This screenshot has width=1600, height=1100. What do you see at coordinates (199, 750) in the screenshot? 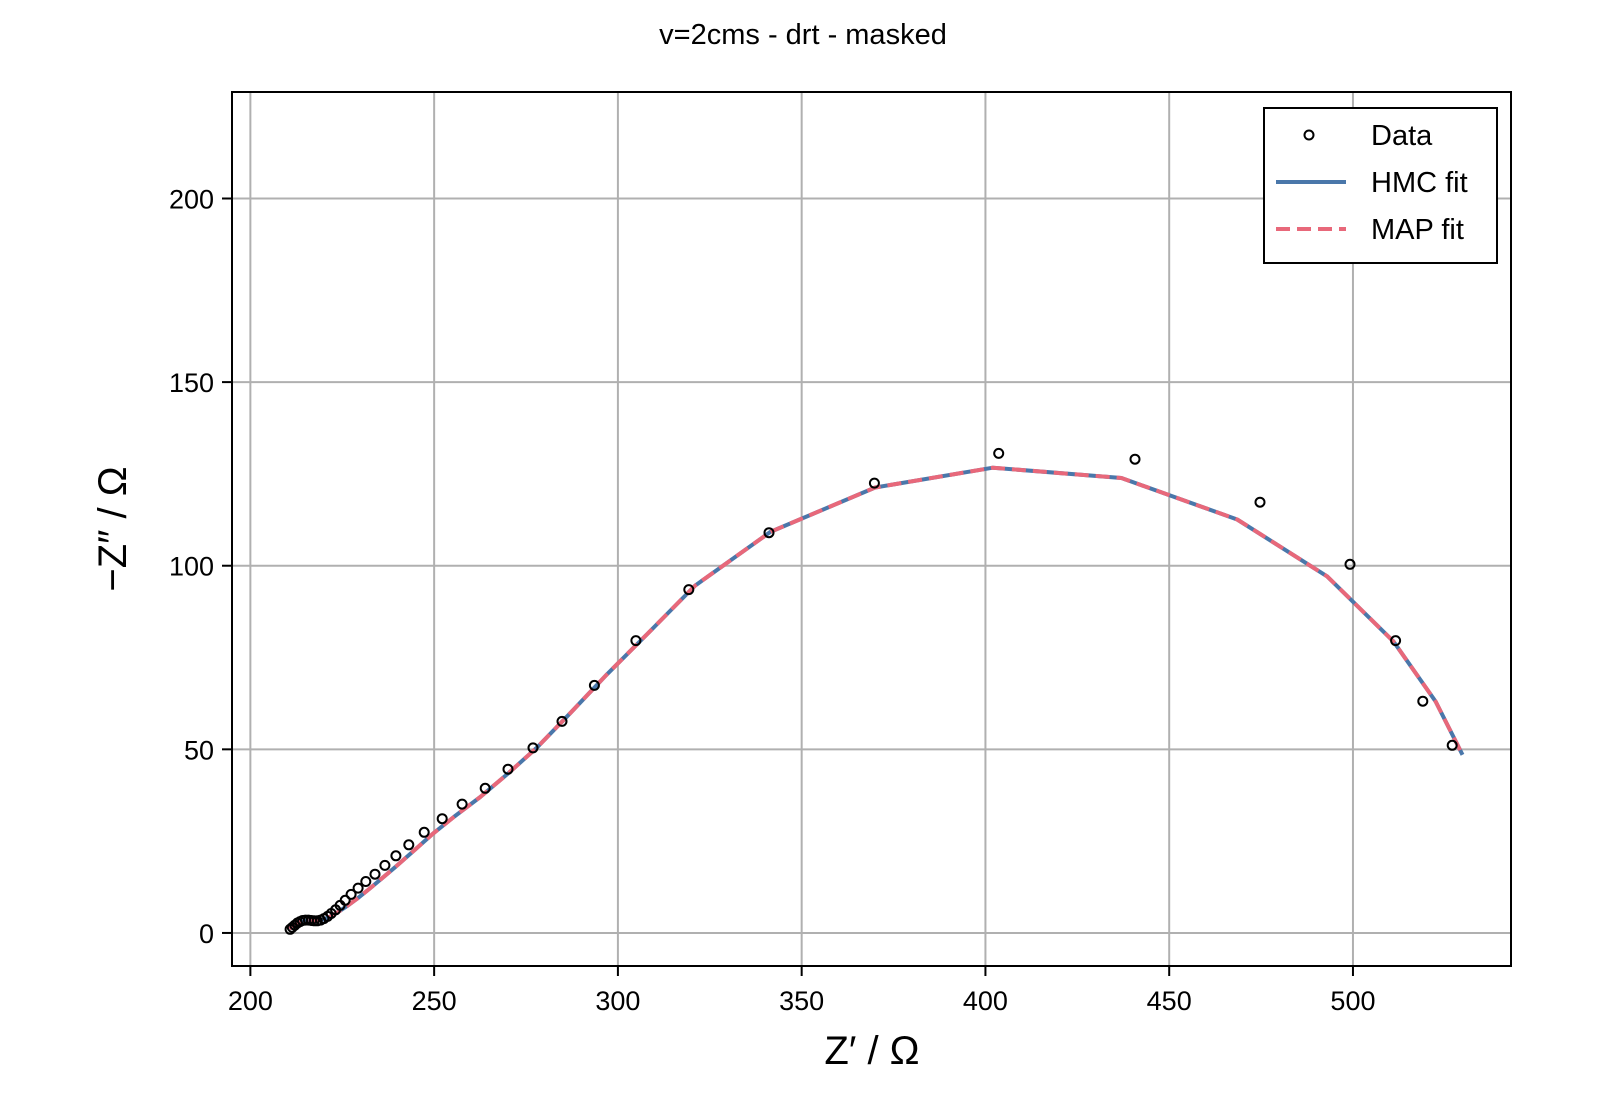
I see `y-tick-label: 50` at bounding box center [199, 750].